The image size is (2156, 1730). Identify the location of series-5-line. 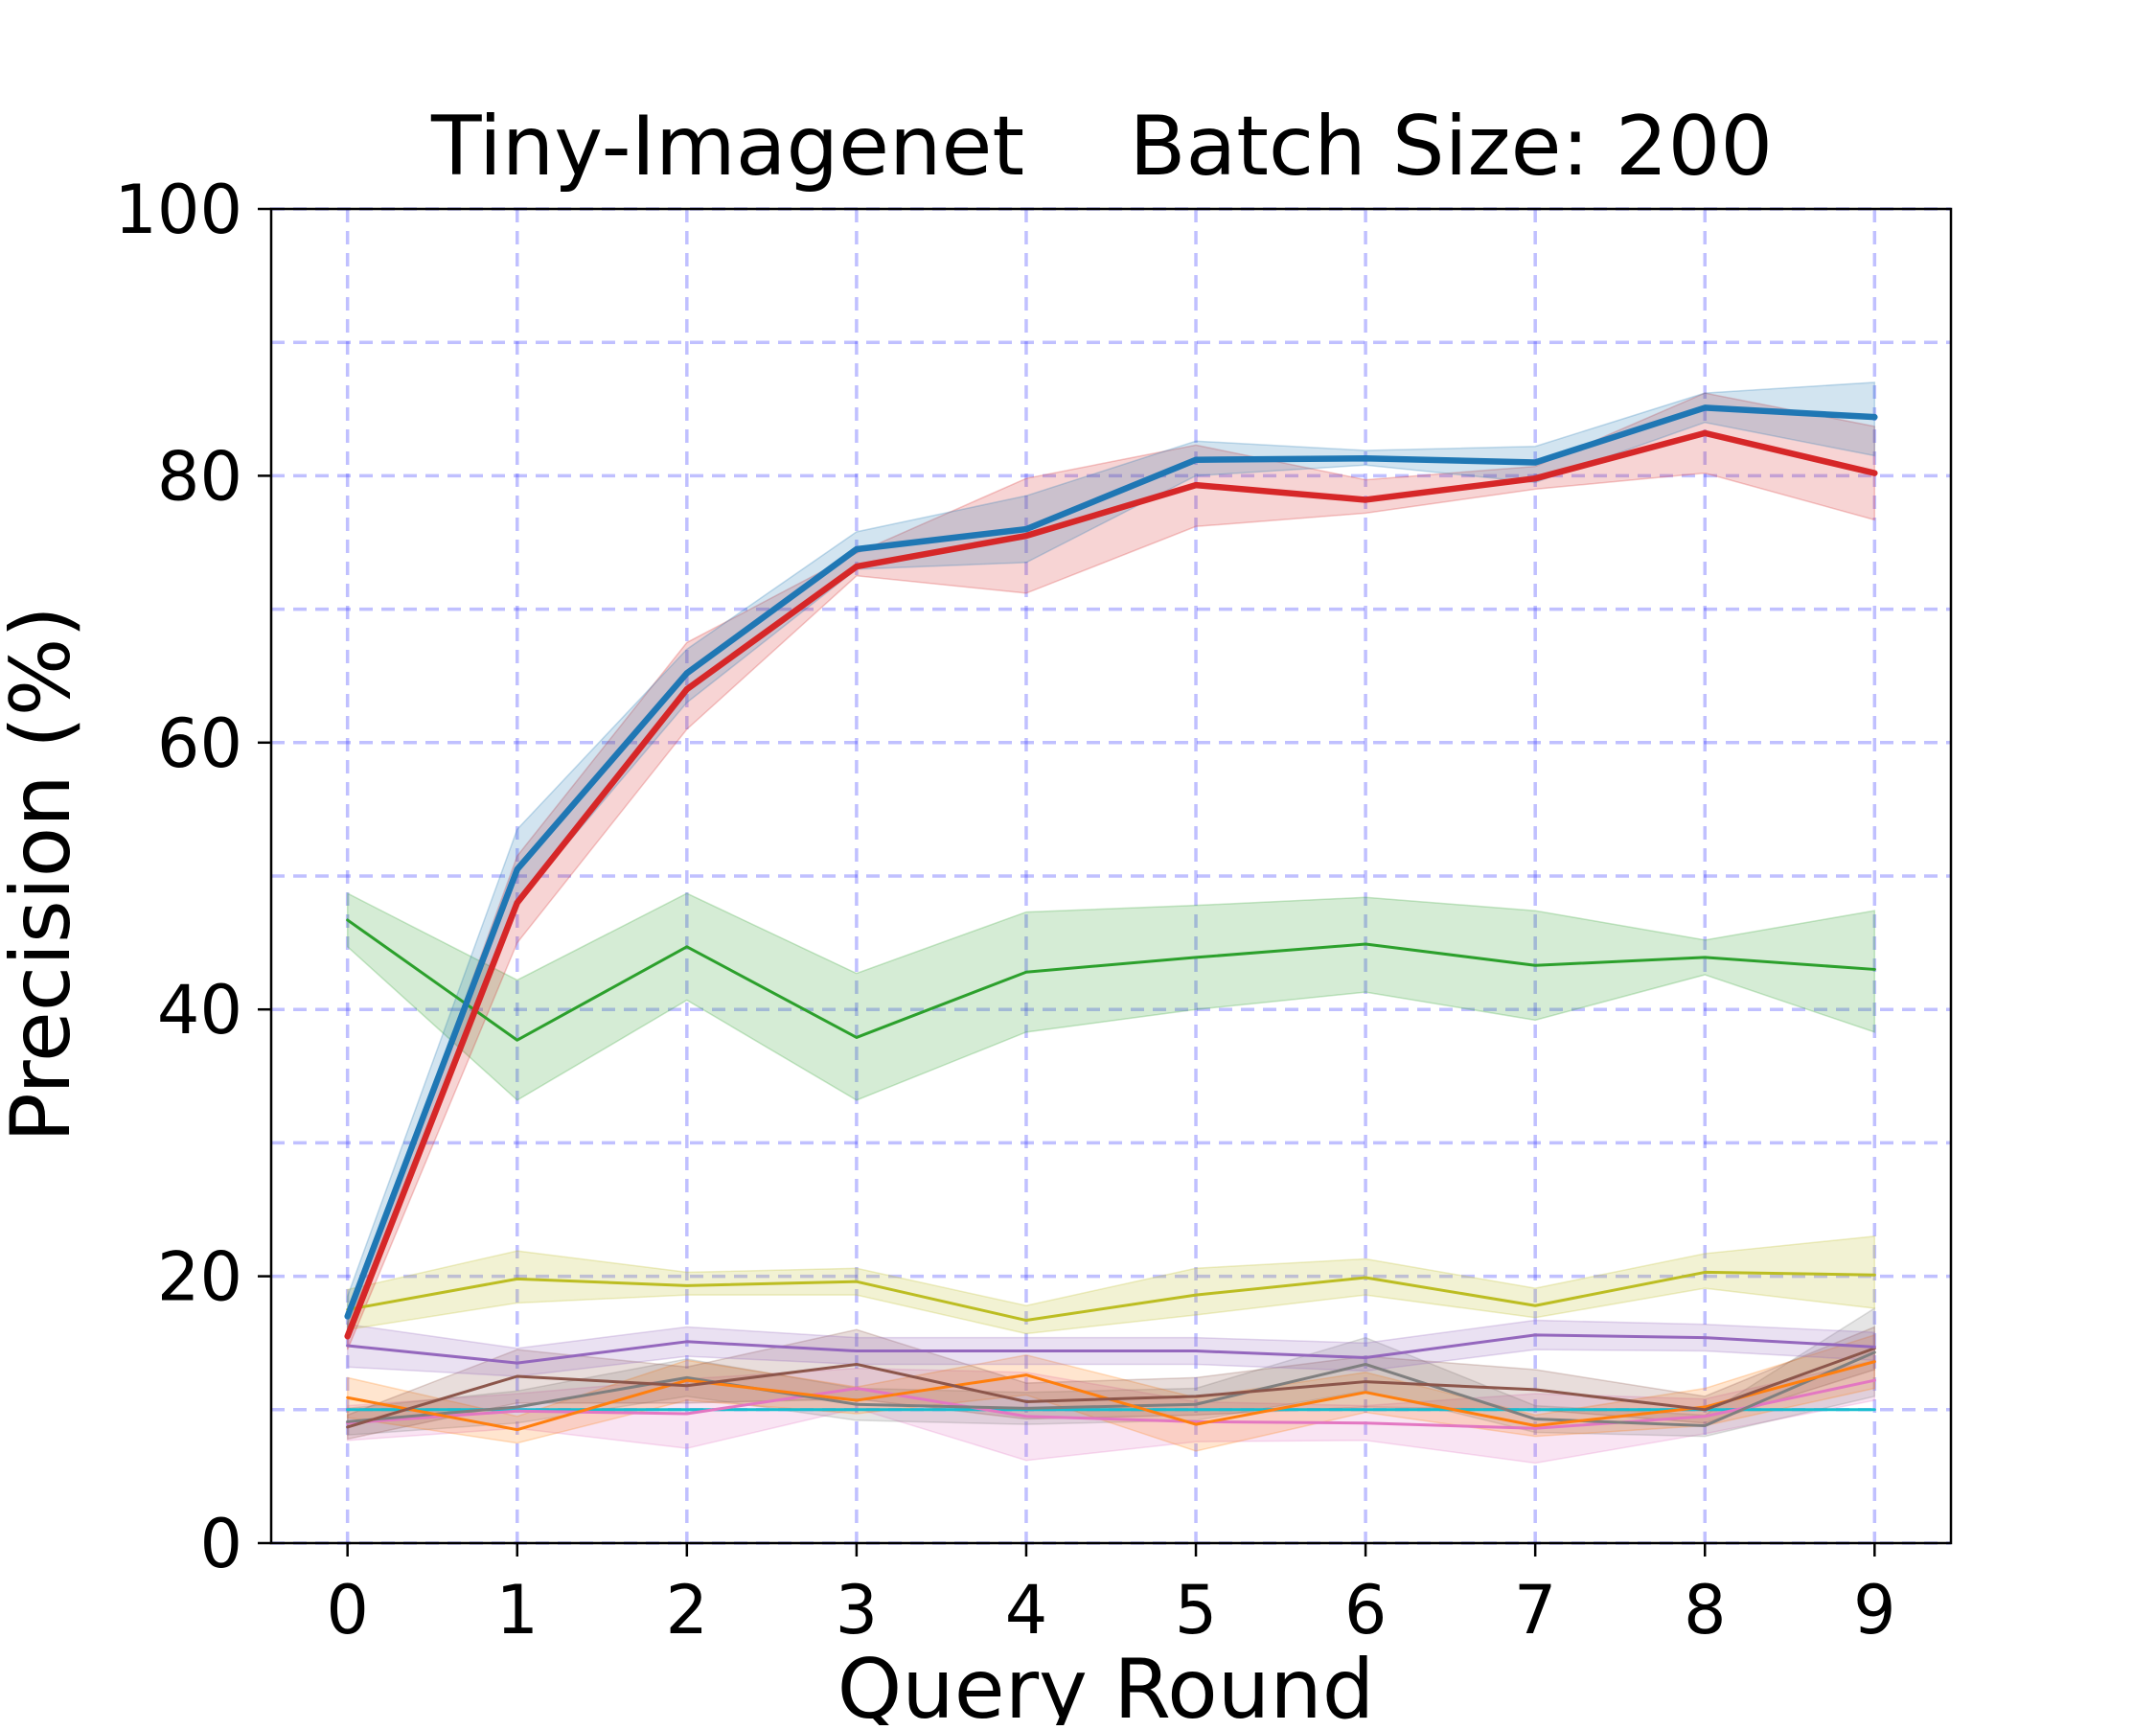
(1111, 1388).